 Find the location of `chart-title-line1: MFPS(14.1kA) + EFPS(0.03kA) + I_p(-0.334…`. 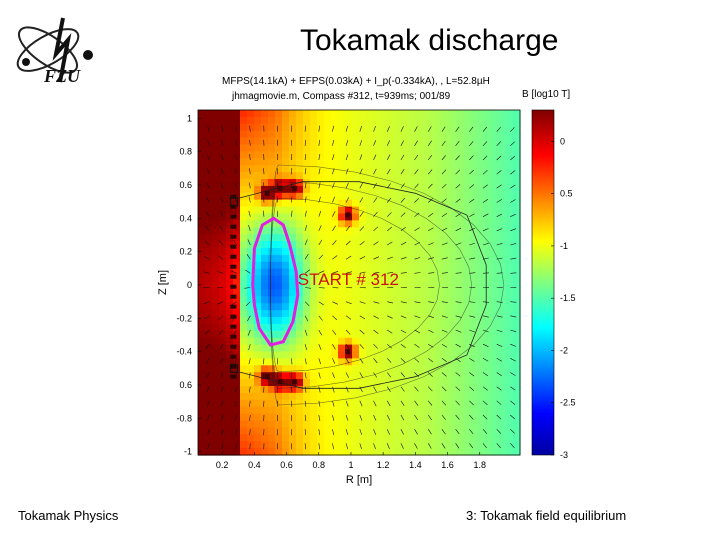

chart-title-line1: MFPS(14.1kA) + EFPS(0.03kA) + I_p(-0.334… is located at coordinates (356, 81).